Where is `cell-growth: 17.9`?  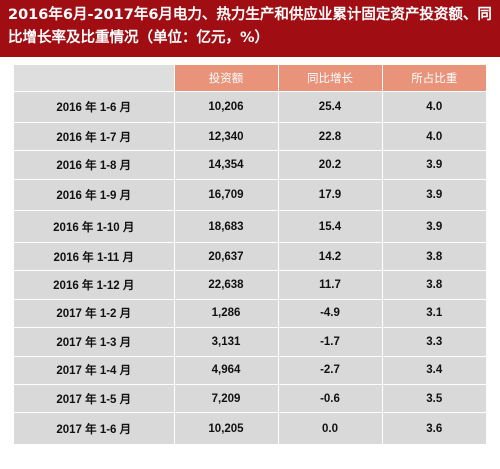 cell-growth: 17.9 is located at coordinates (330, 195).